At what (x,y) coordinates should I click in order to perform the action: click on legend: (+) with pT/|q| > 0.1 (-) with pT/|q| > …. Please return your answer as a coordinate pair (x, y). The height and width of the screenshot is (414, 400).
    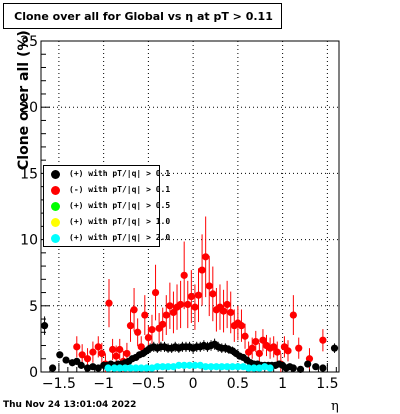
    Looking at the image, I should click on (106, 206).